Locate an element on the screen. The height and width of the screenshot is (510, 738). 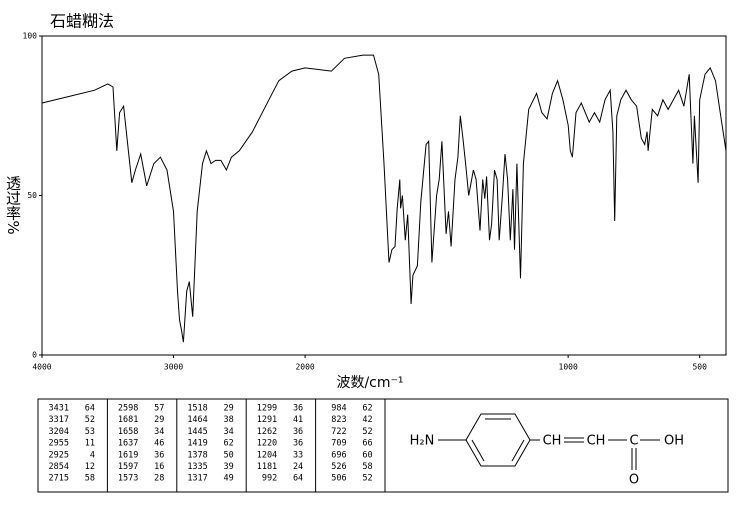
peak-wavenumber: 1619 is located at coordinates (128, 455).